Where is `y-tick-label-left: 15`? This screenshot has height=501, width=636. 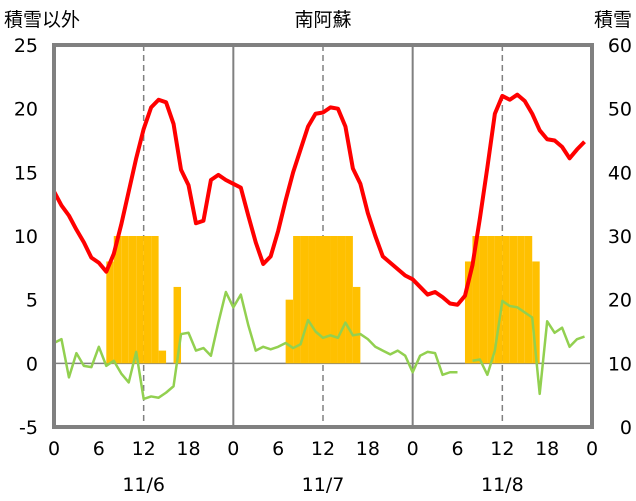
y-tick-label-left: 15 is located at coordinates (26, 173).